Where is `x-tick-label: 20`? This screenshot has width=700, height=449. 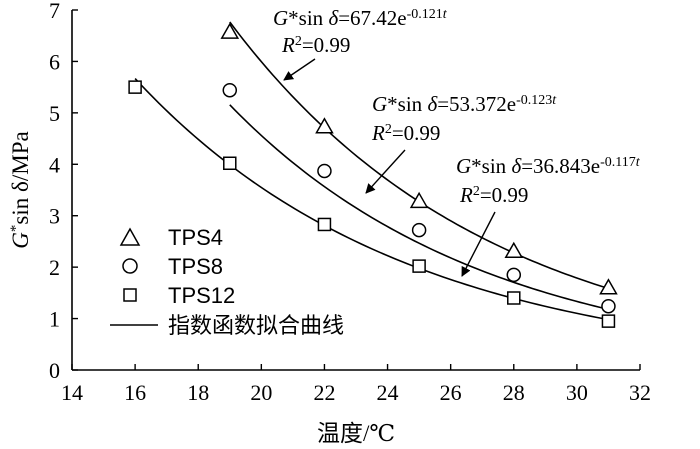
x-tick-label: 20 is located at coordinates (261, 392).